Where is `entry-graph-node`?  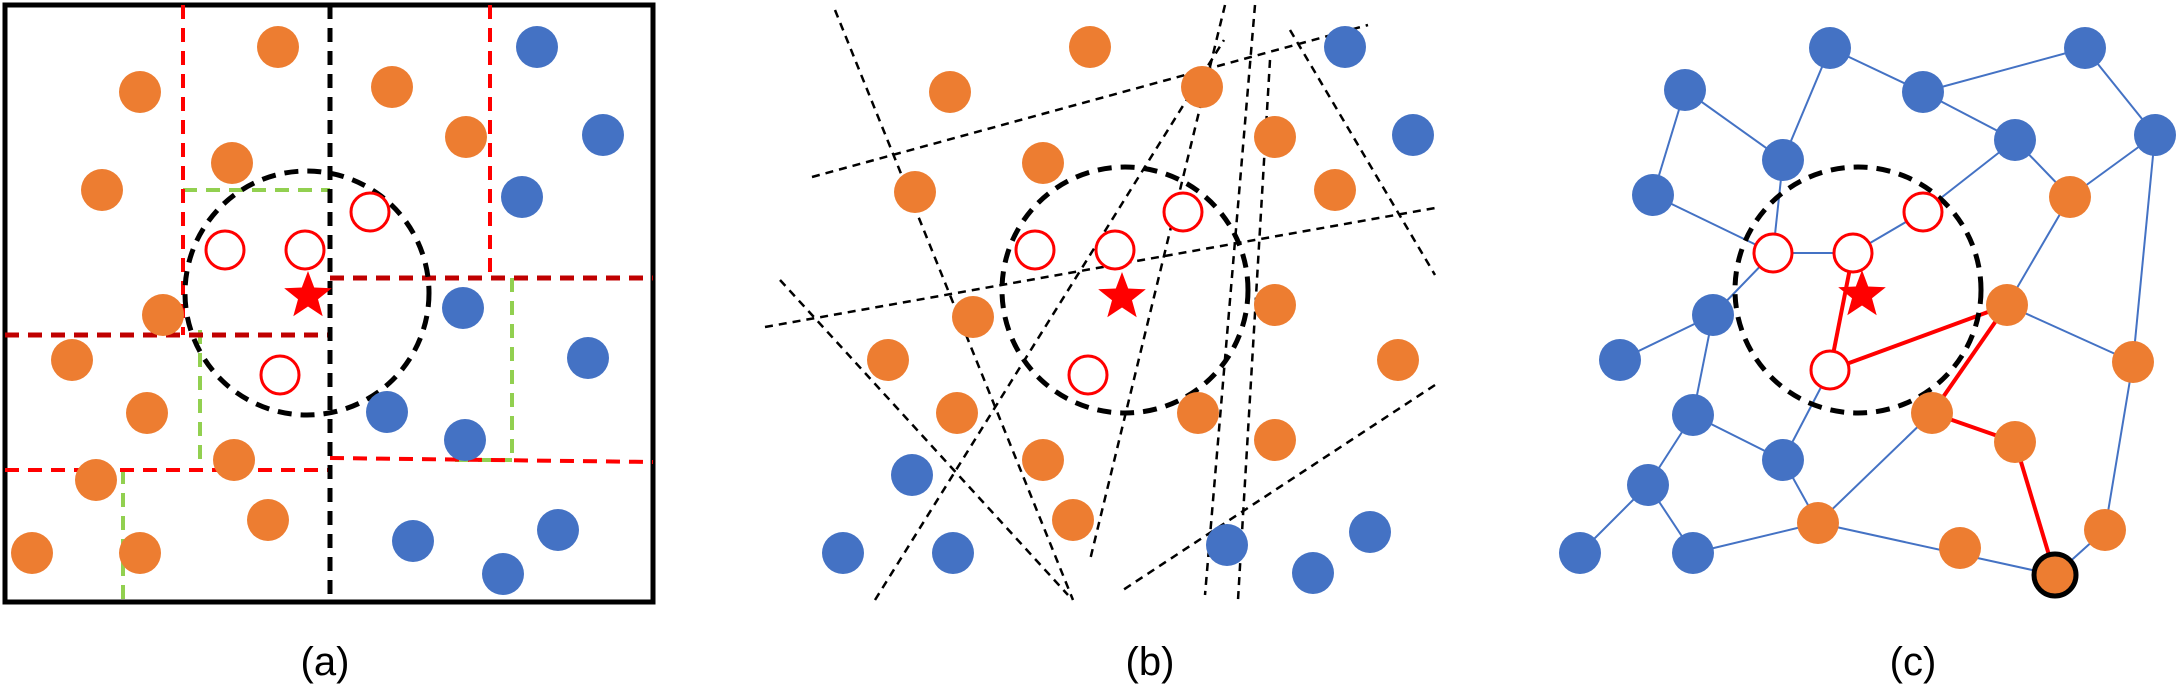 entry-graph-node is located at coordinates (2055, 575).